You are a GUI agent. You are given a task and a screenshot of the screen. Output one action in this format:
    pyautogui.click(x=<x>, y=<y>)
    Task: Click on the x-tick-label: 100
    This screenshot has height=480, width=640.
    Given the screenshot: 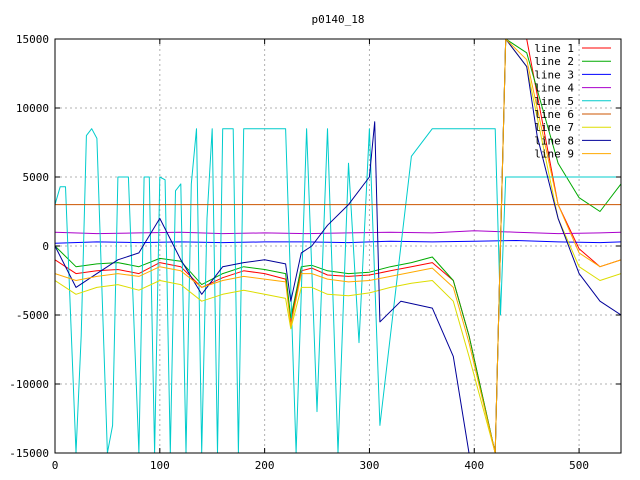 What is the action you would take?
    pyautogui.click(x=160, y=465)
    